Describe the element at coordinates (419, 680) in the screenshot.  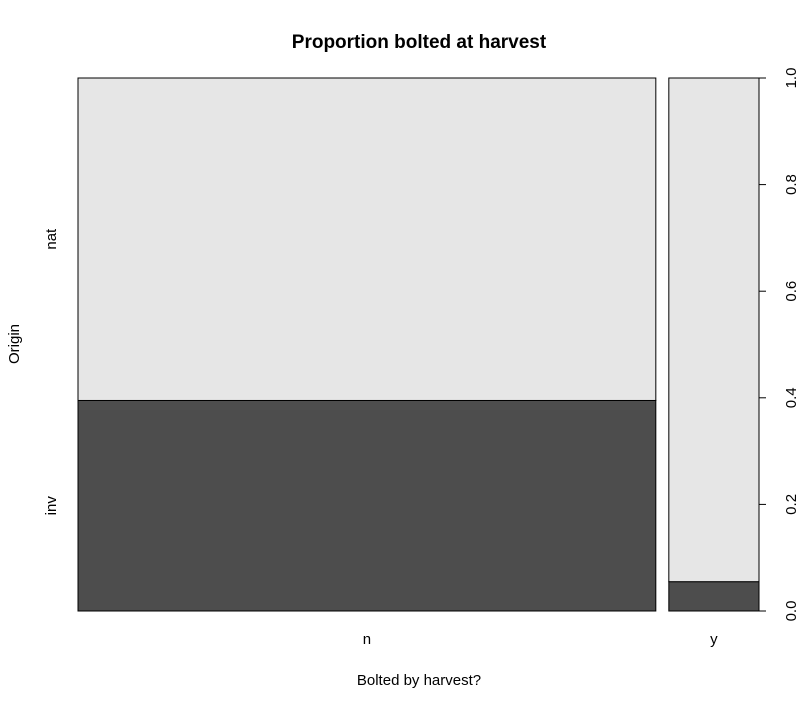
I see `x-axis-label: Bolted by harvest?` at that location.